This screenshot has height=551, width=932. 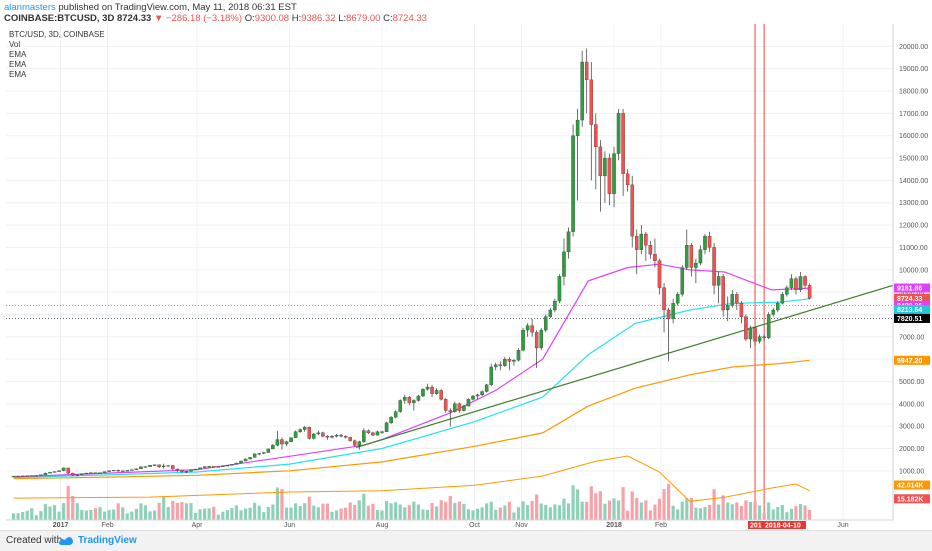 I want to click on price-tick-label: 15000.00, so click(x=913, y=159).